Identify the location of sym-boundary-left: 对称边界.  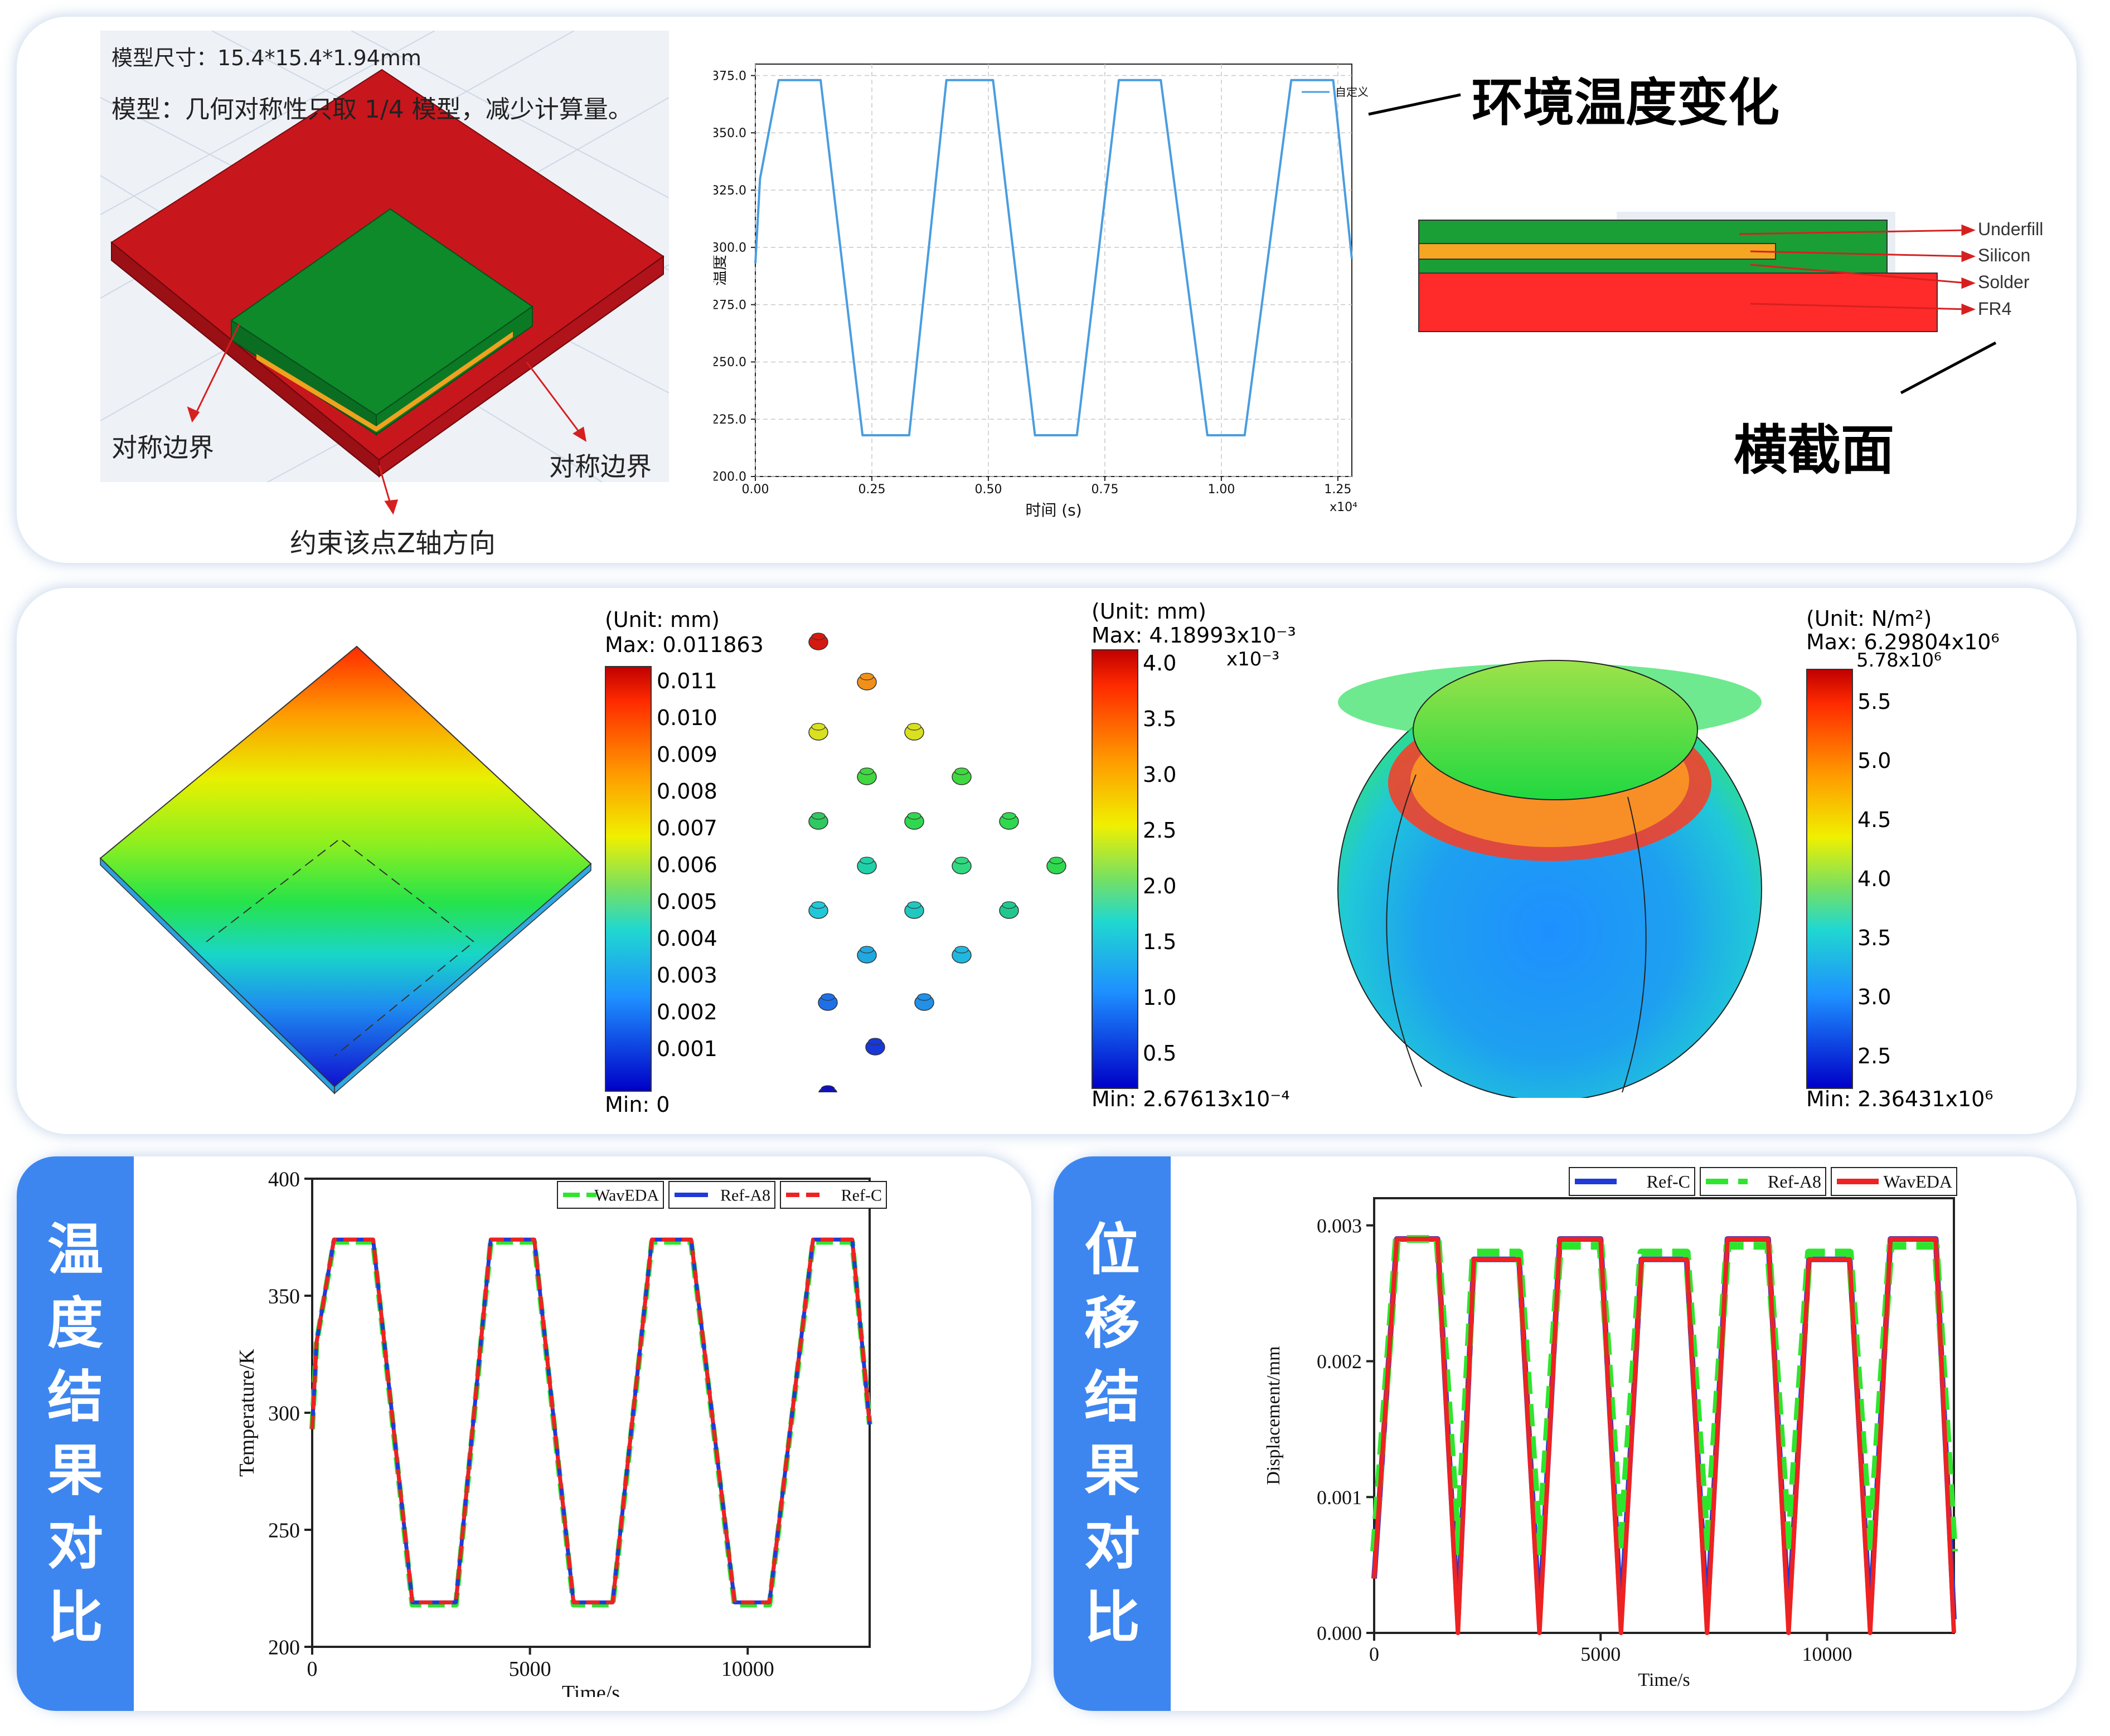
(162, 447).